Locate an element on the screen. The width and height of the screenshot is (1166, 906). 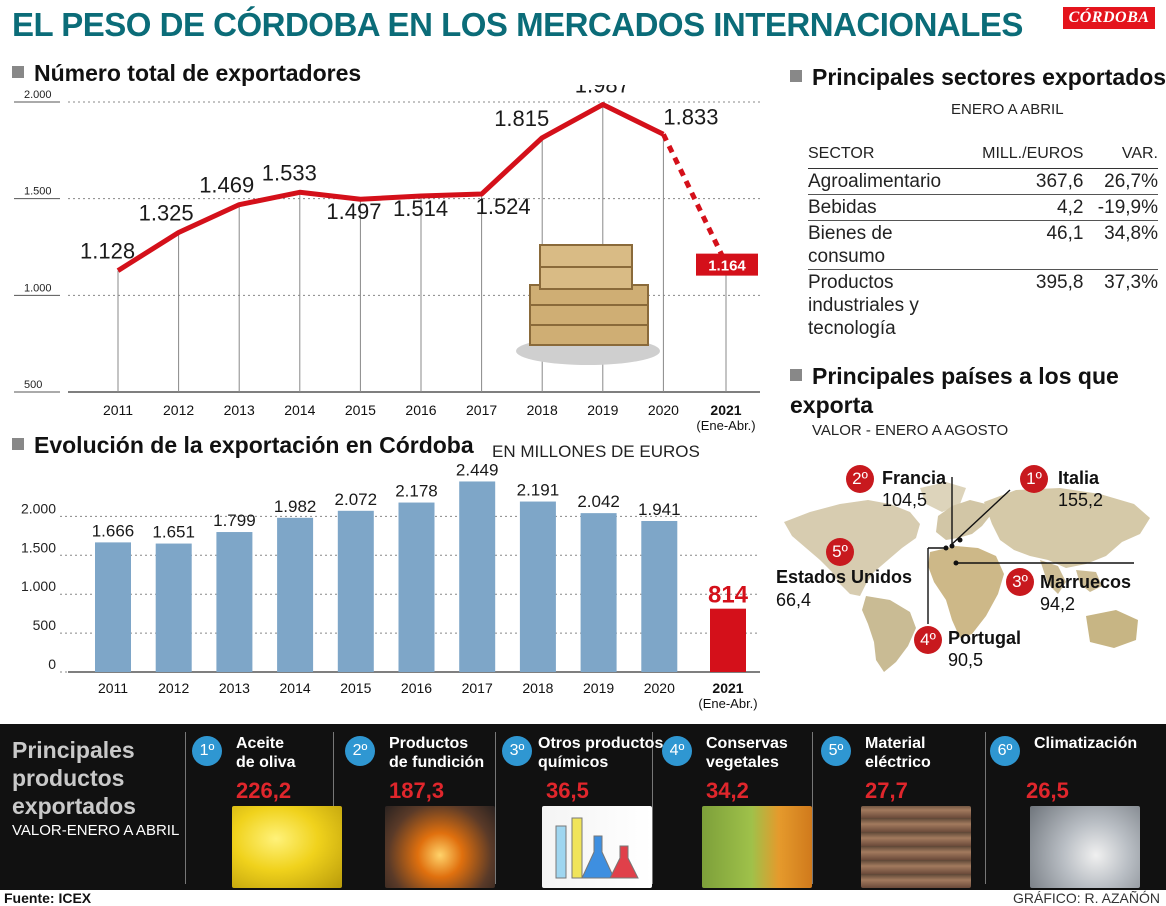
column-header: SECTOR is located at coordinates (883, 157).